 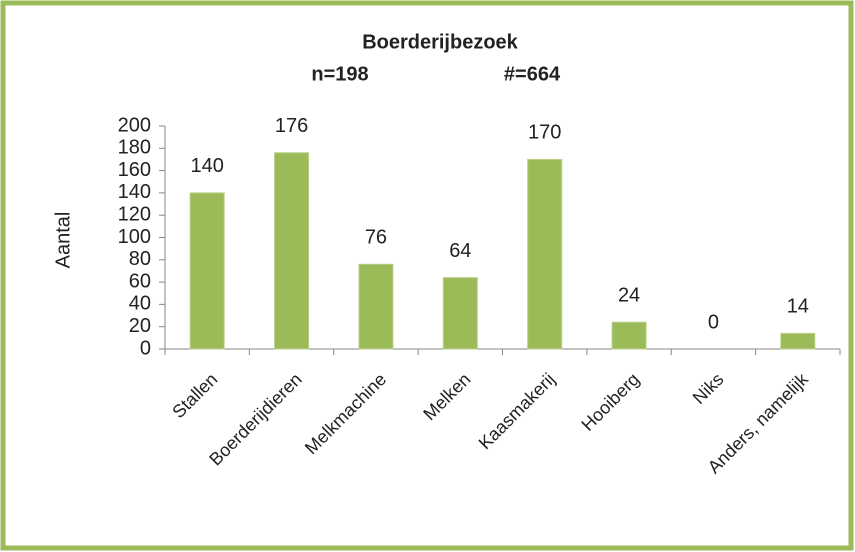 What do you see at coordinates (140, 281) in the screenshot?
I see `y-tick-label: 60` at bounding box center [140, 281].